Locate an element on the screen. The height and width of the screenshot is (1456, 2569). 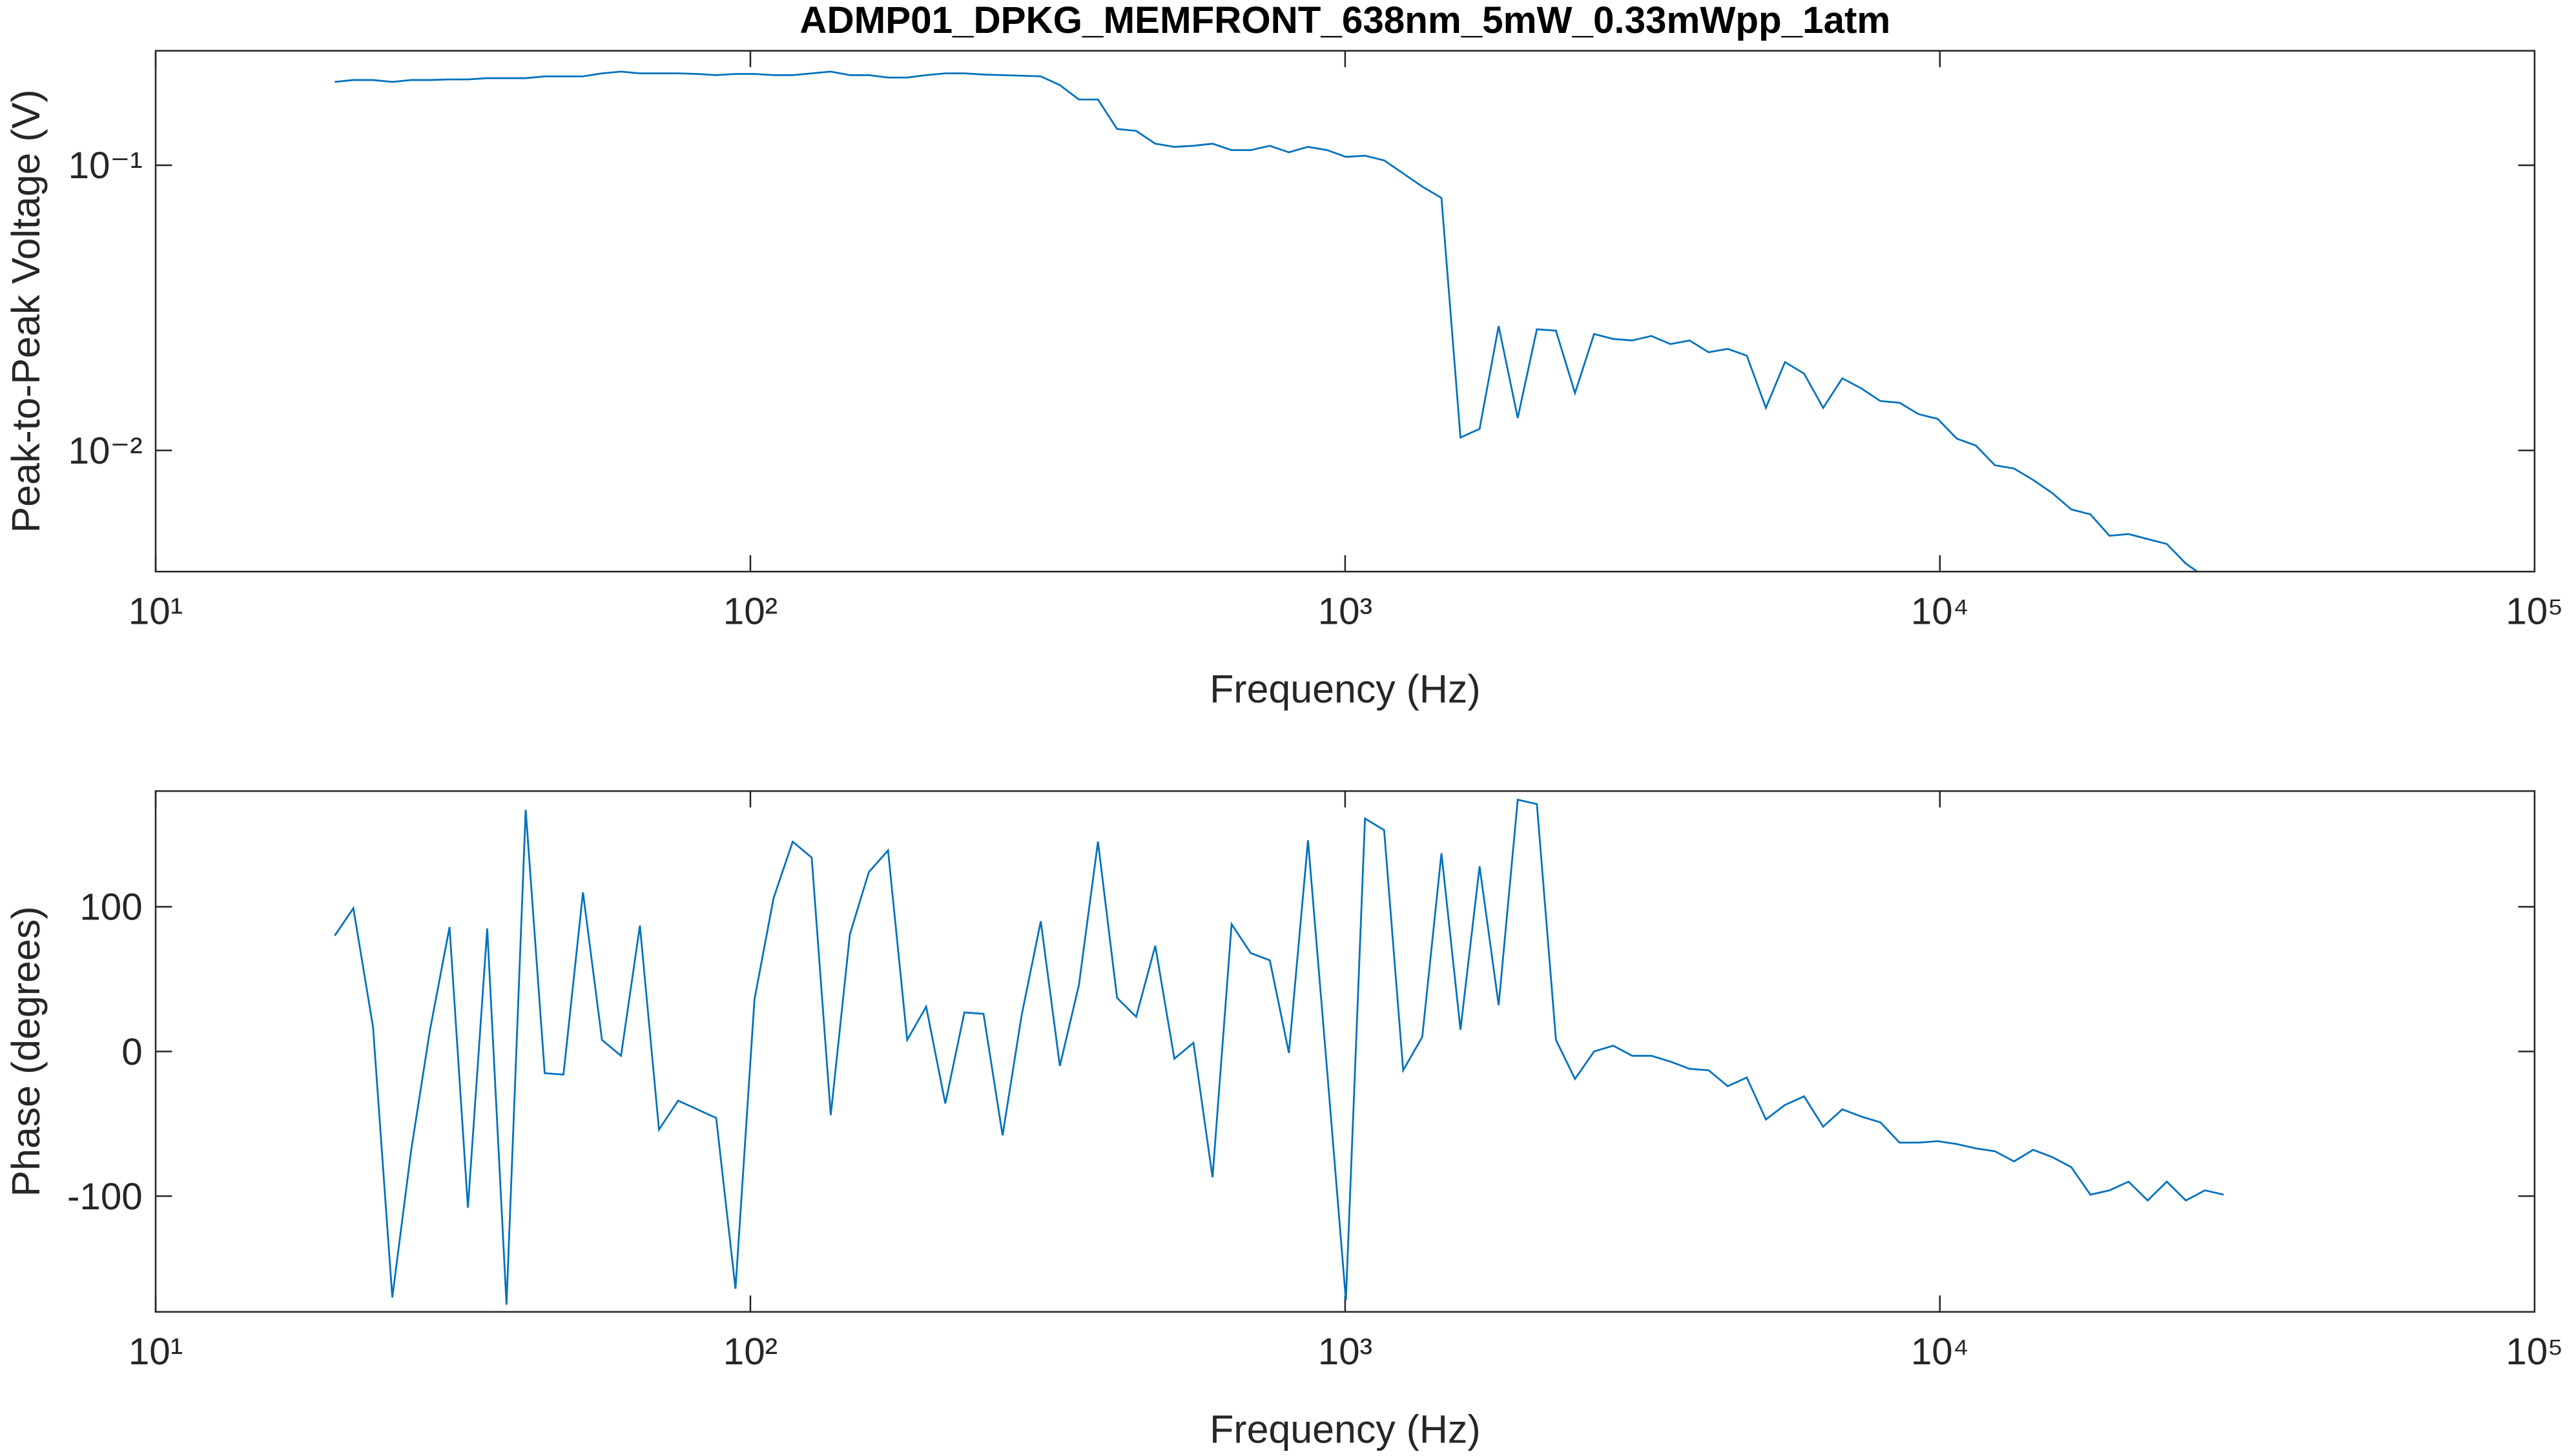
y-axis-label: Peak-to-Peak Voltage (V) is located at coordinates (26, 311).